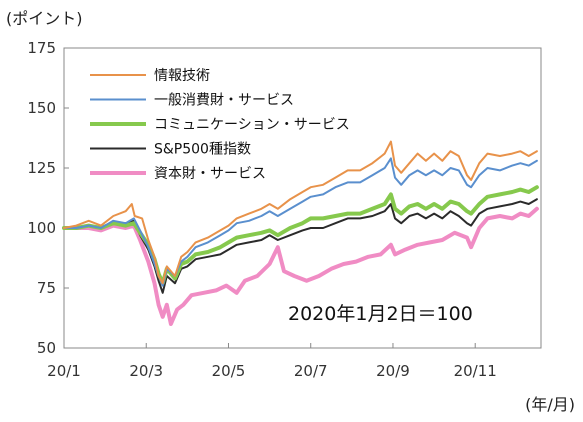 This screenshot has width=583, height=422. I want to click on y-axis: 50 75 100 125 150 175, so click(48, 198).